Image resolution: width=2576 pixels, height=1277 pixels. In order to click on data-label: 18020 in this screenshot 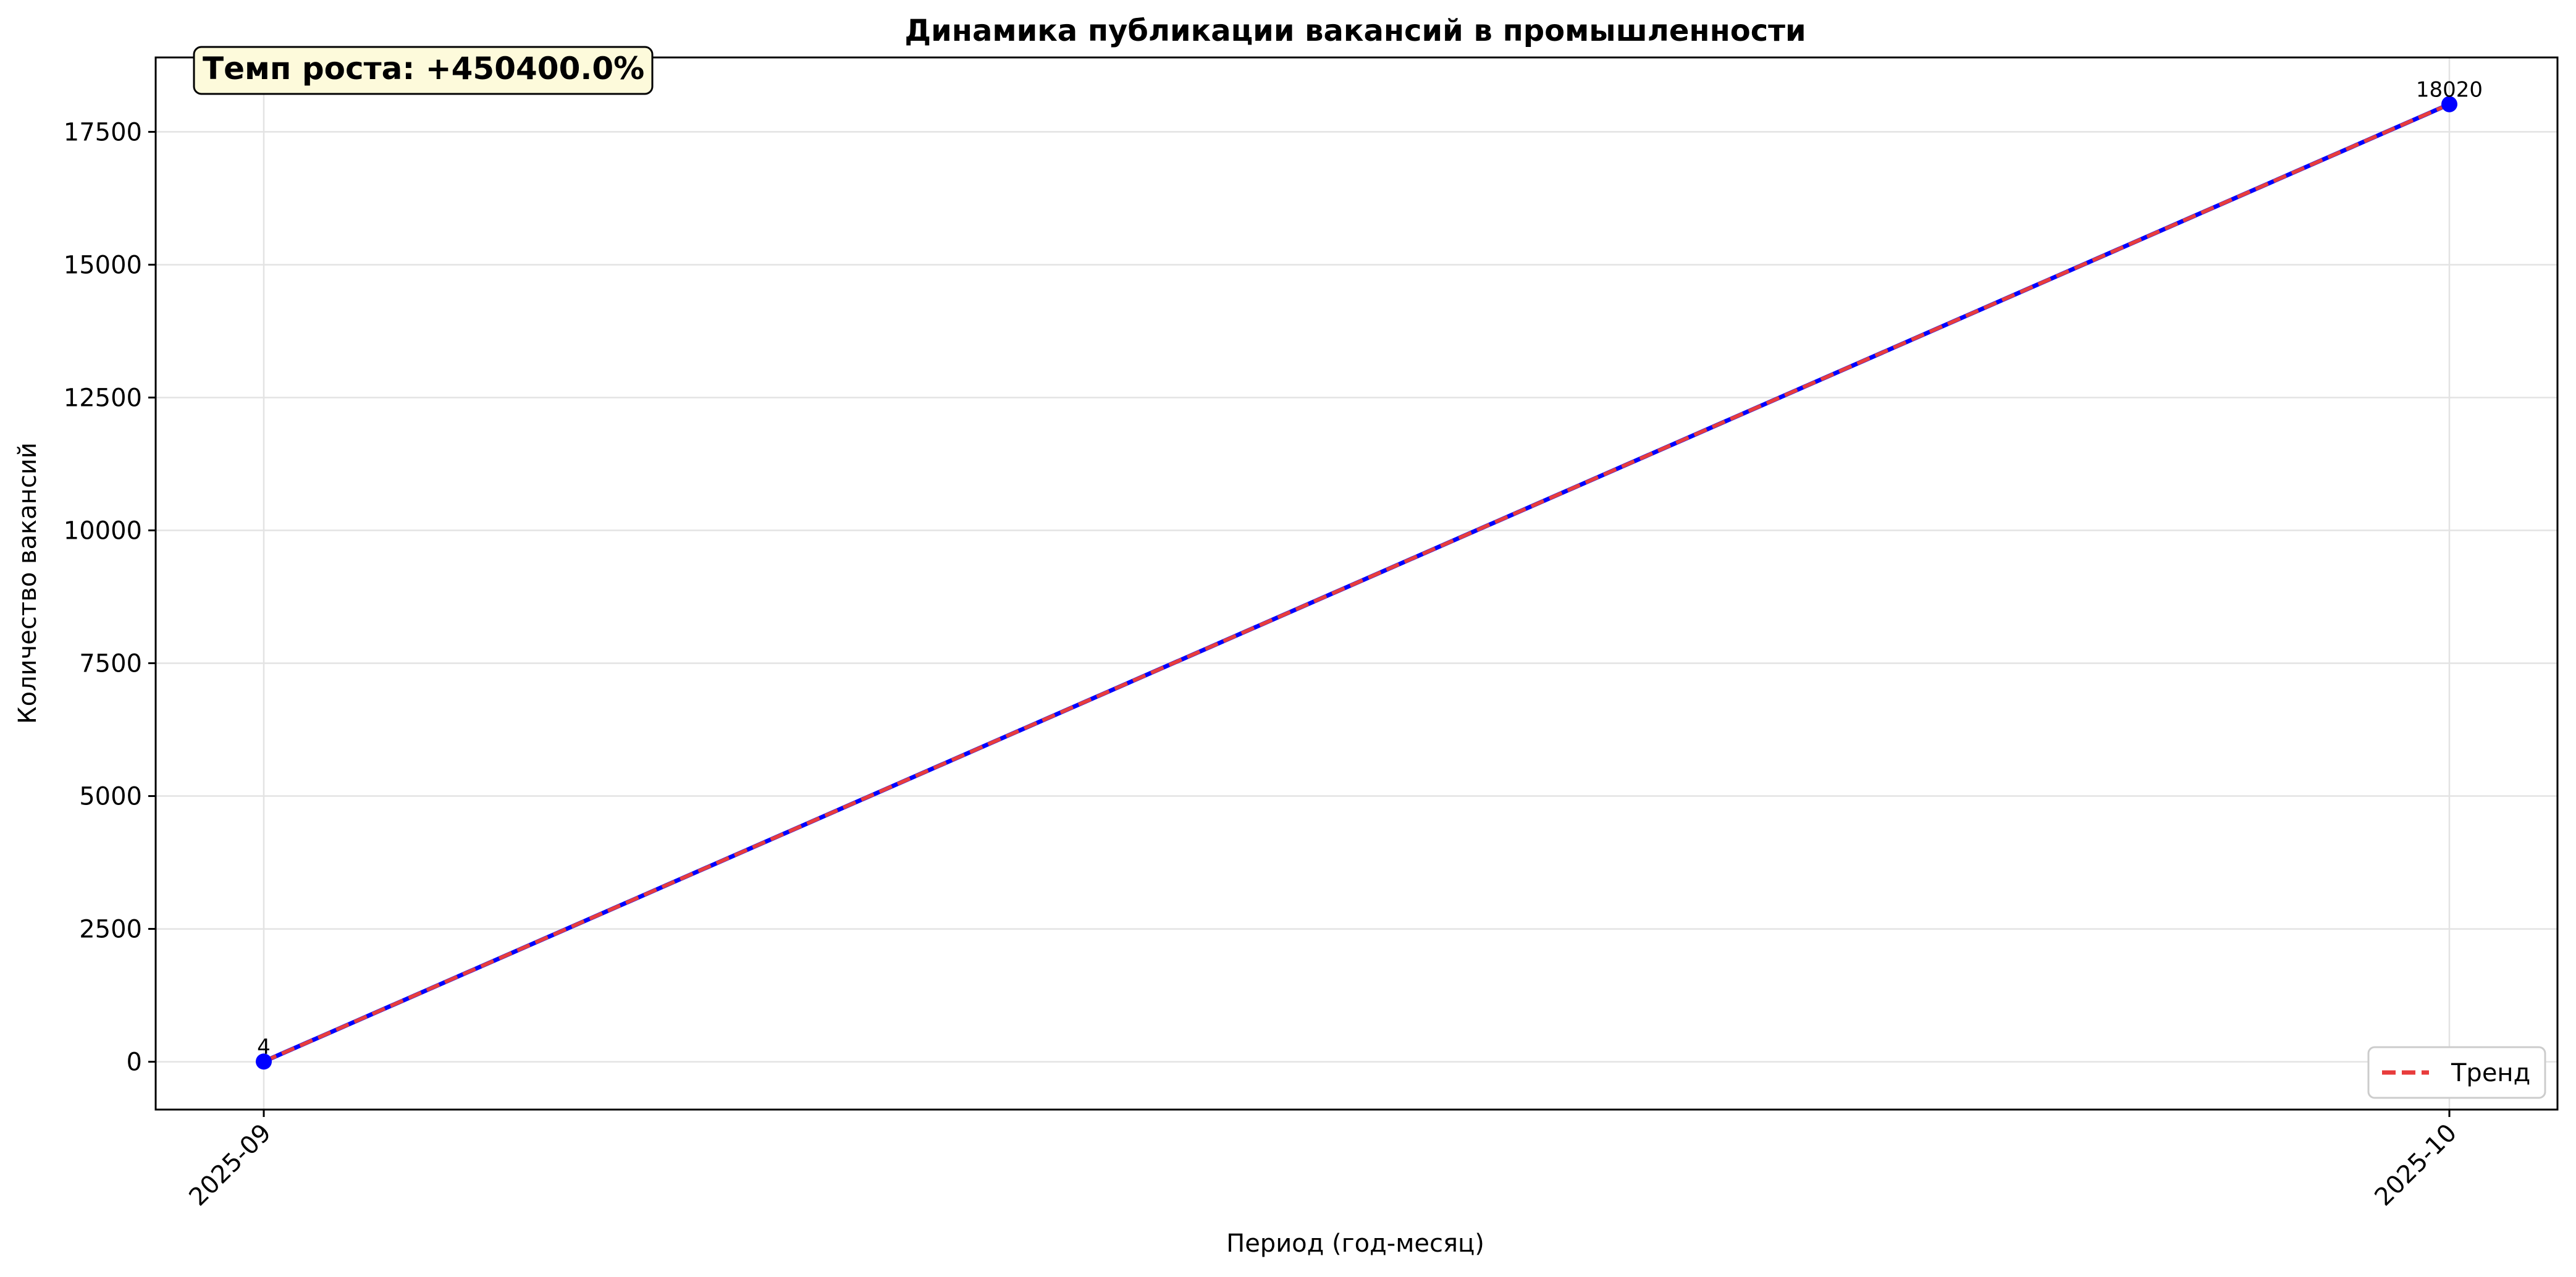, I will do `click(2449, 90)`.